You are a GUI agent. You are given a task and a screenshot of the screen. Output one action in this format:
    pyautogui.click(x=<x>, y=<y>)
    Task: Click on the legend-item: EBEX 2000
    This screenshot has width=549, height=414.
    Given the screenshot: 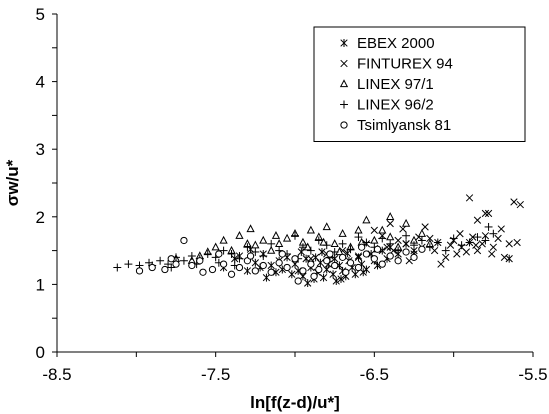 What is the action you would take?
    pyautogui.click(x=387, y=43)
    